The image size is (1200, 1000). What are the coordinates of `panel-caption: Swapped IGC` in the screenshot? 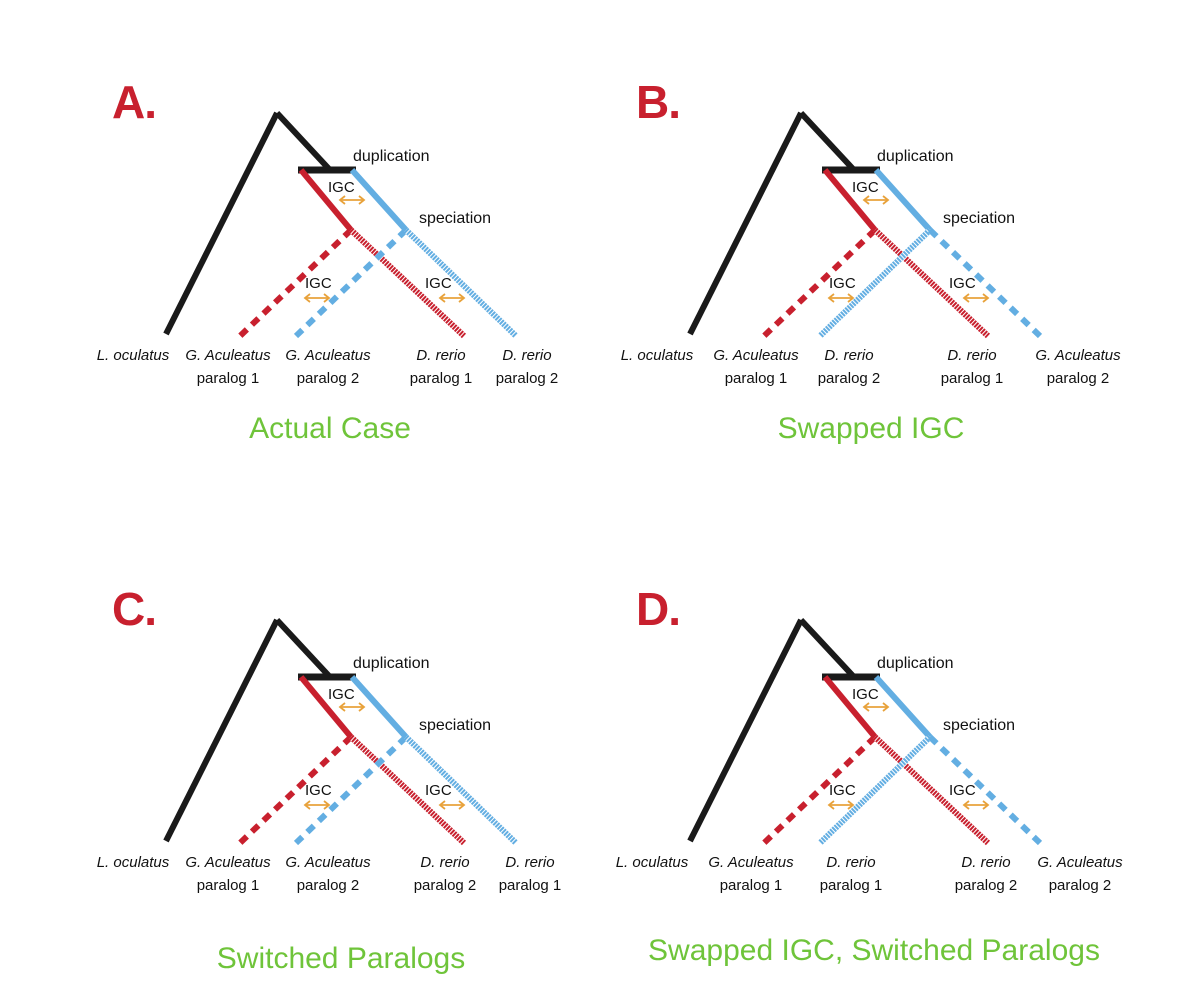 It's located at (871, 428).